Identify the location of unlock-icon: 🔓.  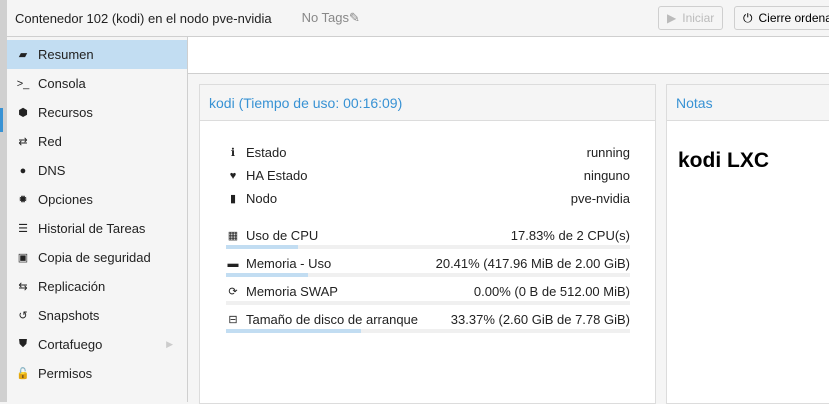
(23, 373).